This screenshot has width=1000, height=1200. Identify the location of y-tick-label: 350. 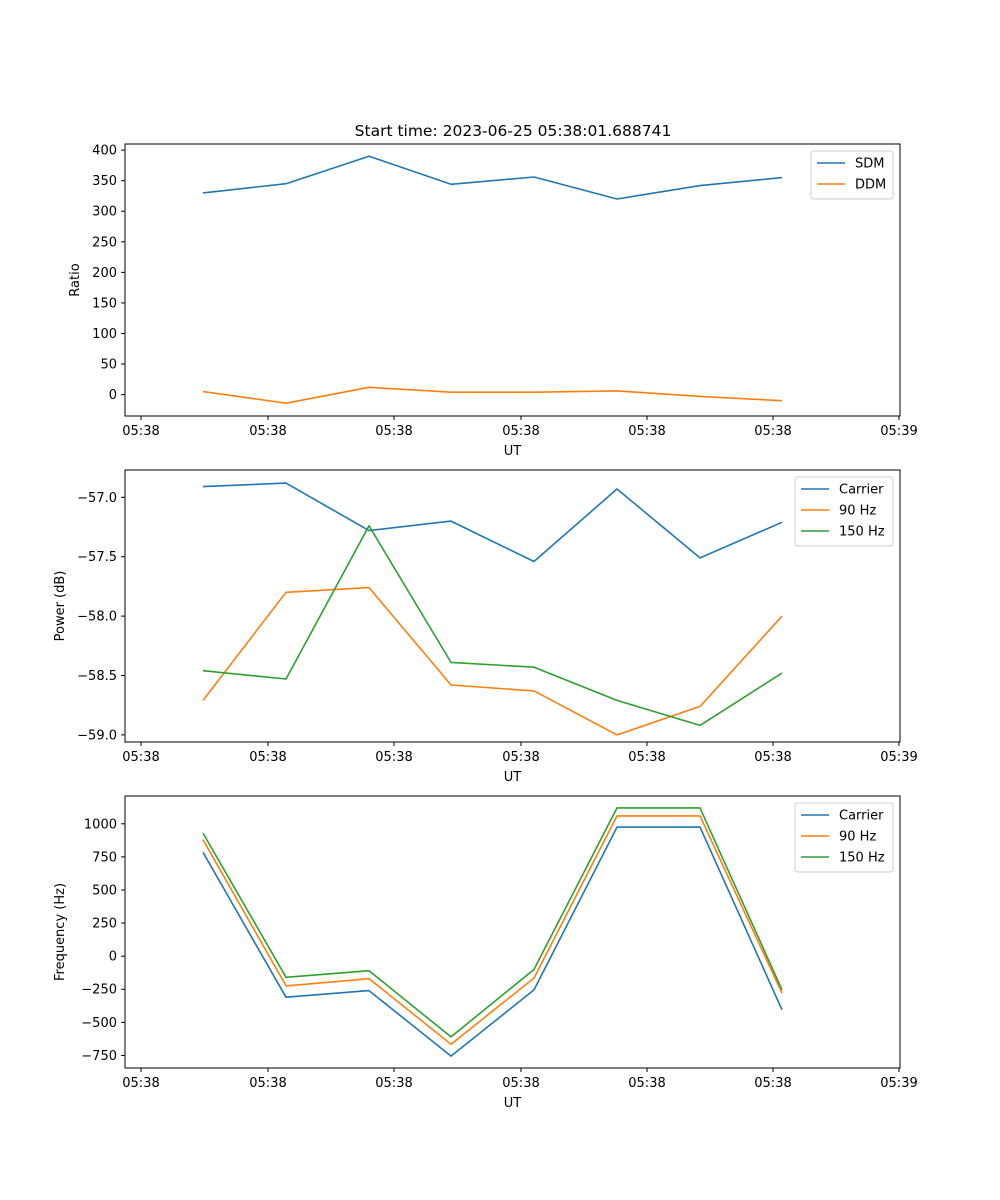
(104, 181).